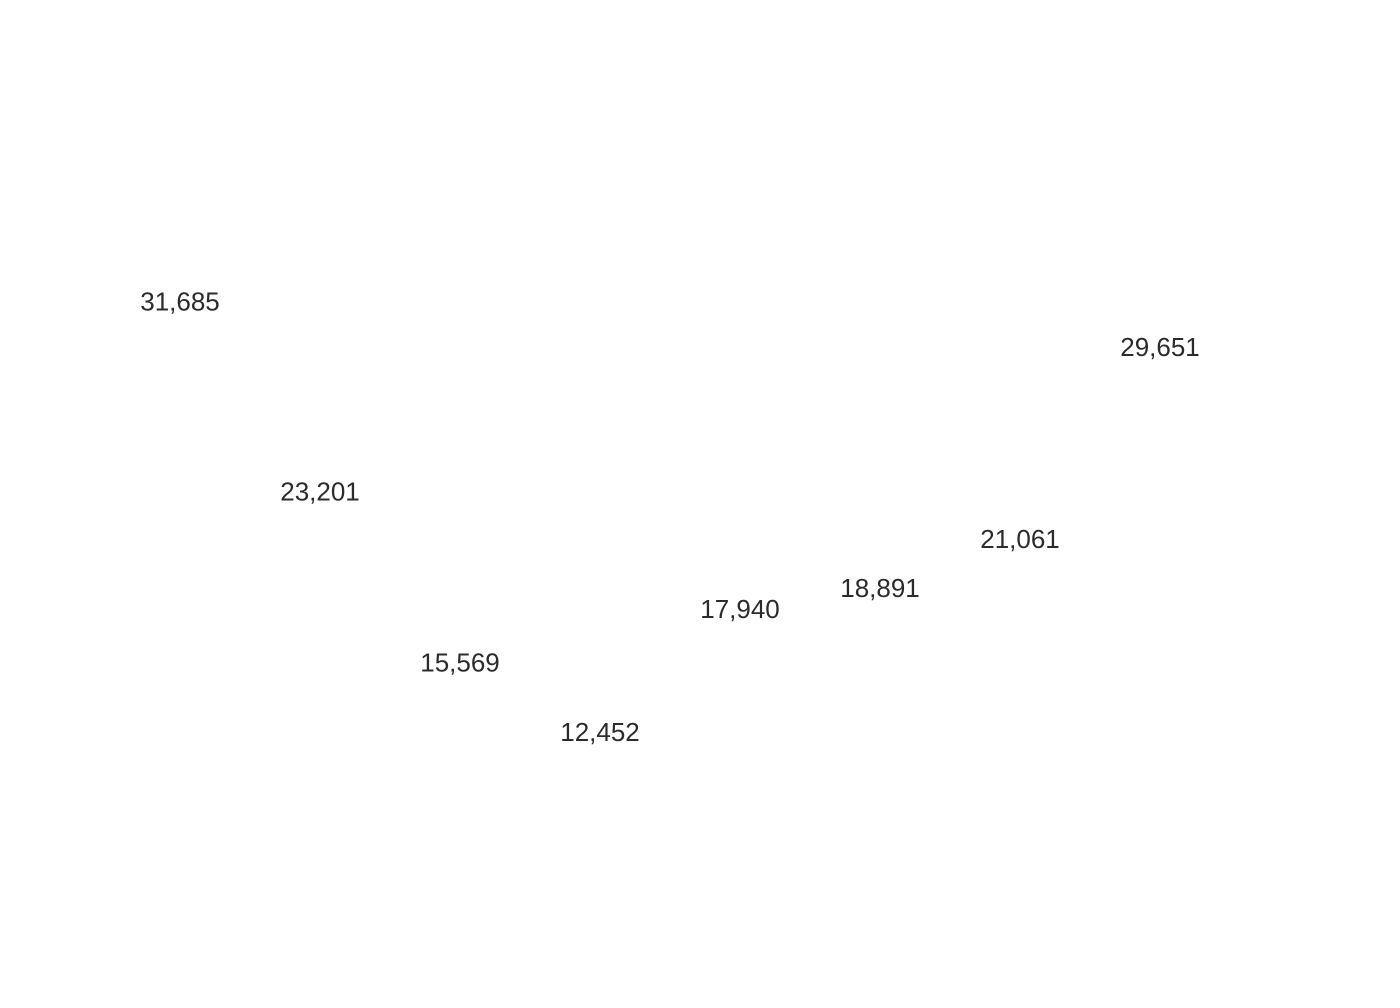 The image size is (1400, 1008). I want to click on data-label-5: 17,940, so click(740, 609).